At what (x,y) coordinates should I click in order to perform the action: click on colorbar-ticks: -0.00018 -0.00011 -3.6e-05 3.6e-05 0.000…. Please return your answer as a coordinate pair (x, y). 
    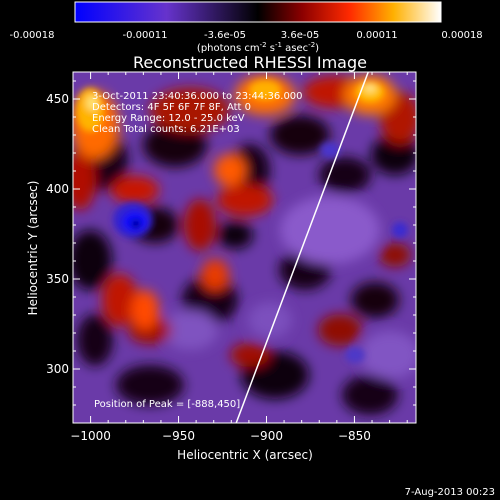
    Looking at the image, I should click on (246, 35).